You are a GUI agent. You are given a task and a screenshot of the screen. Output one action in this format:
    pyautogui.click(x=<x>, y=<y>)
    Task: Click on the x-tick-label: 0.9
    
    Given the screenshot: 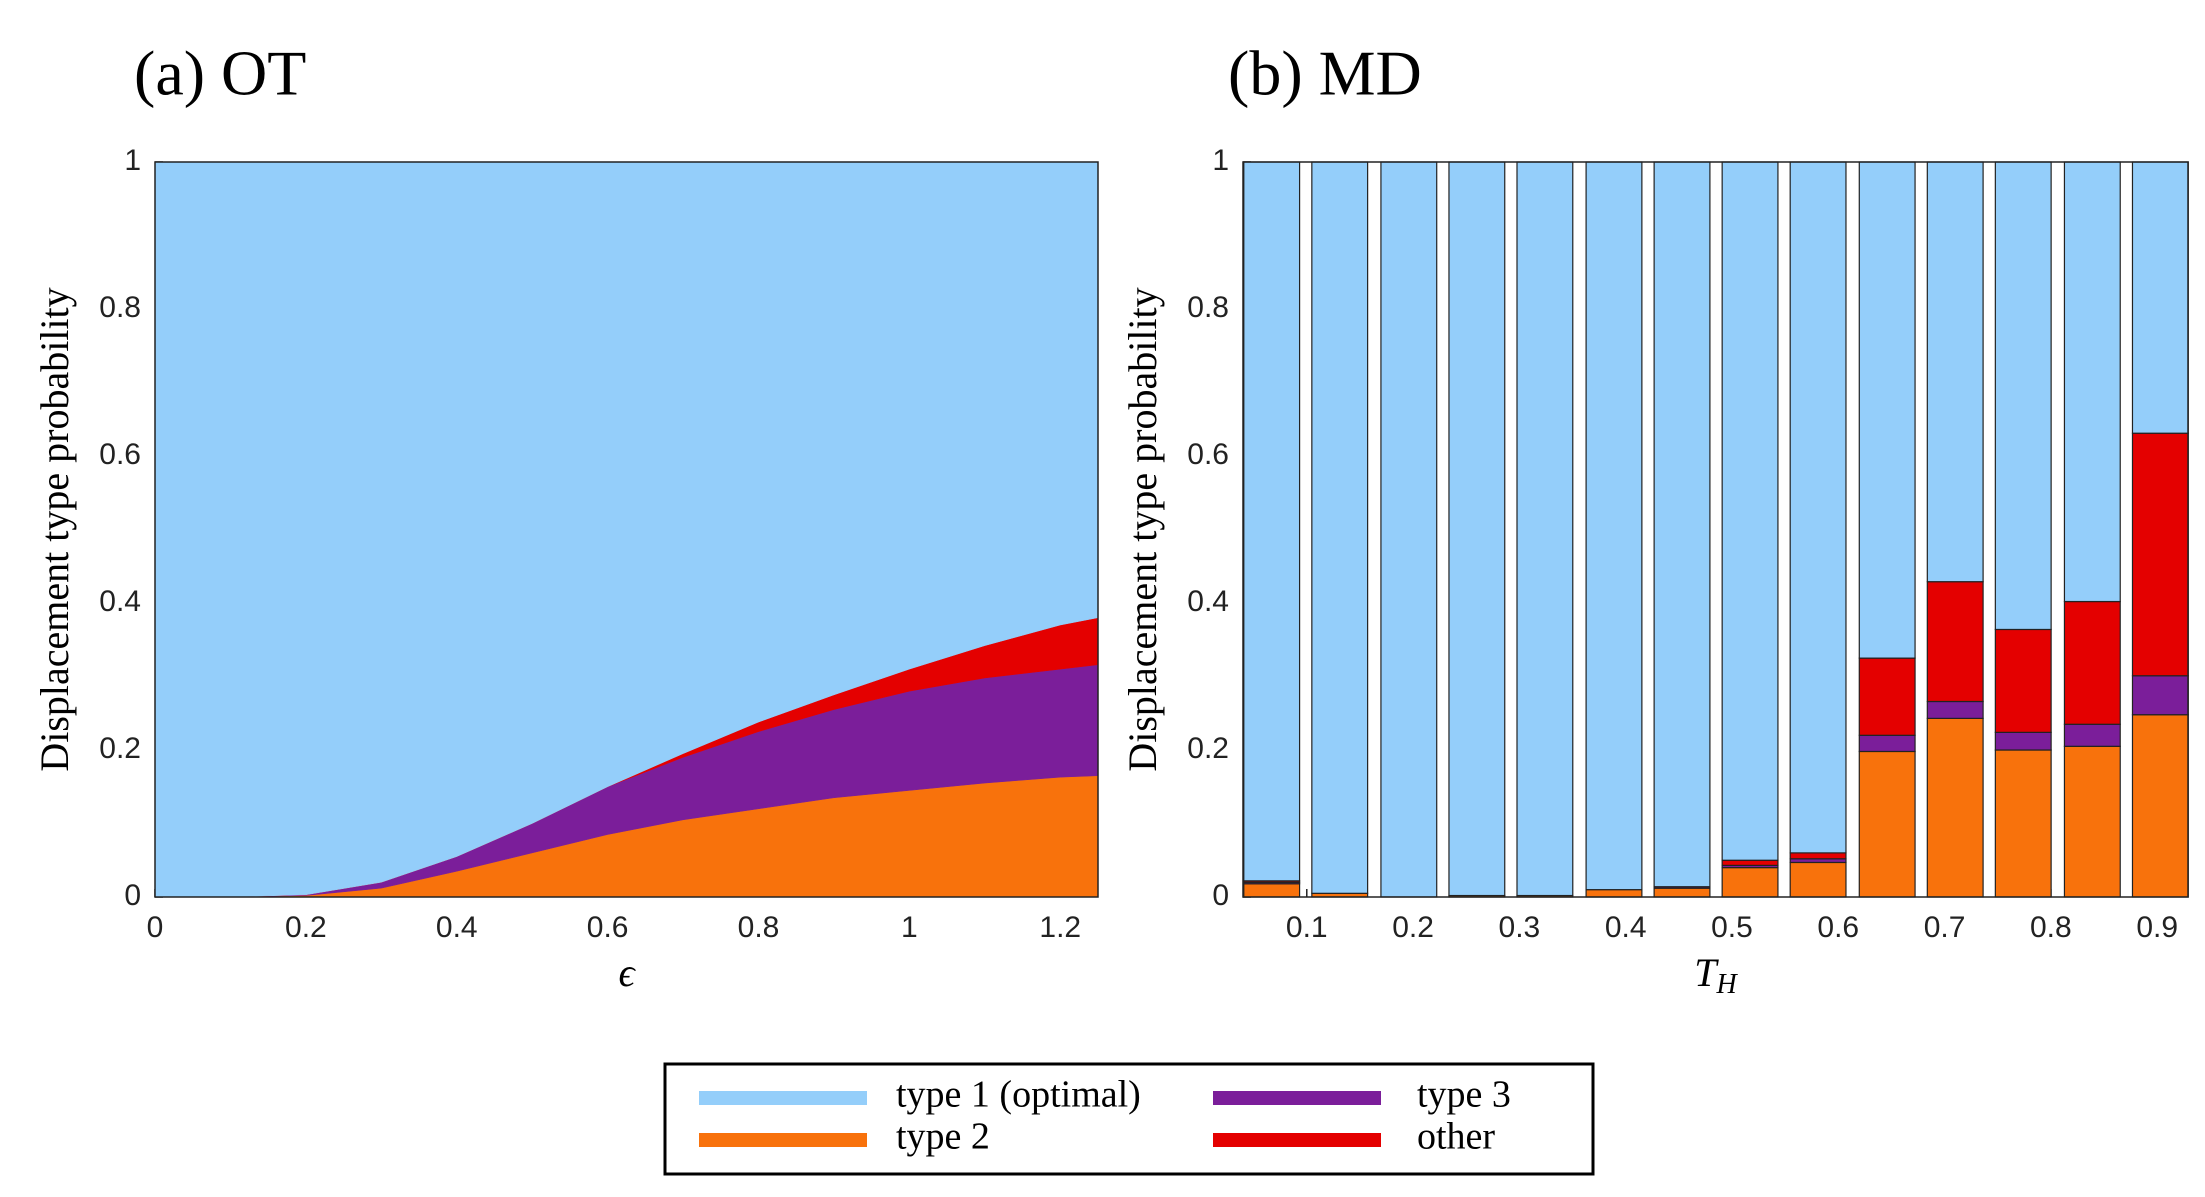 What is the action you would take?
    pyautogui.click(x=2157, y=927)
    